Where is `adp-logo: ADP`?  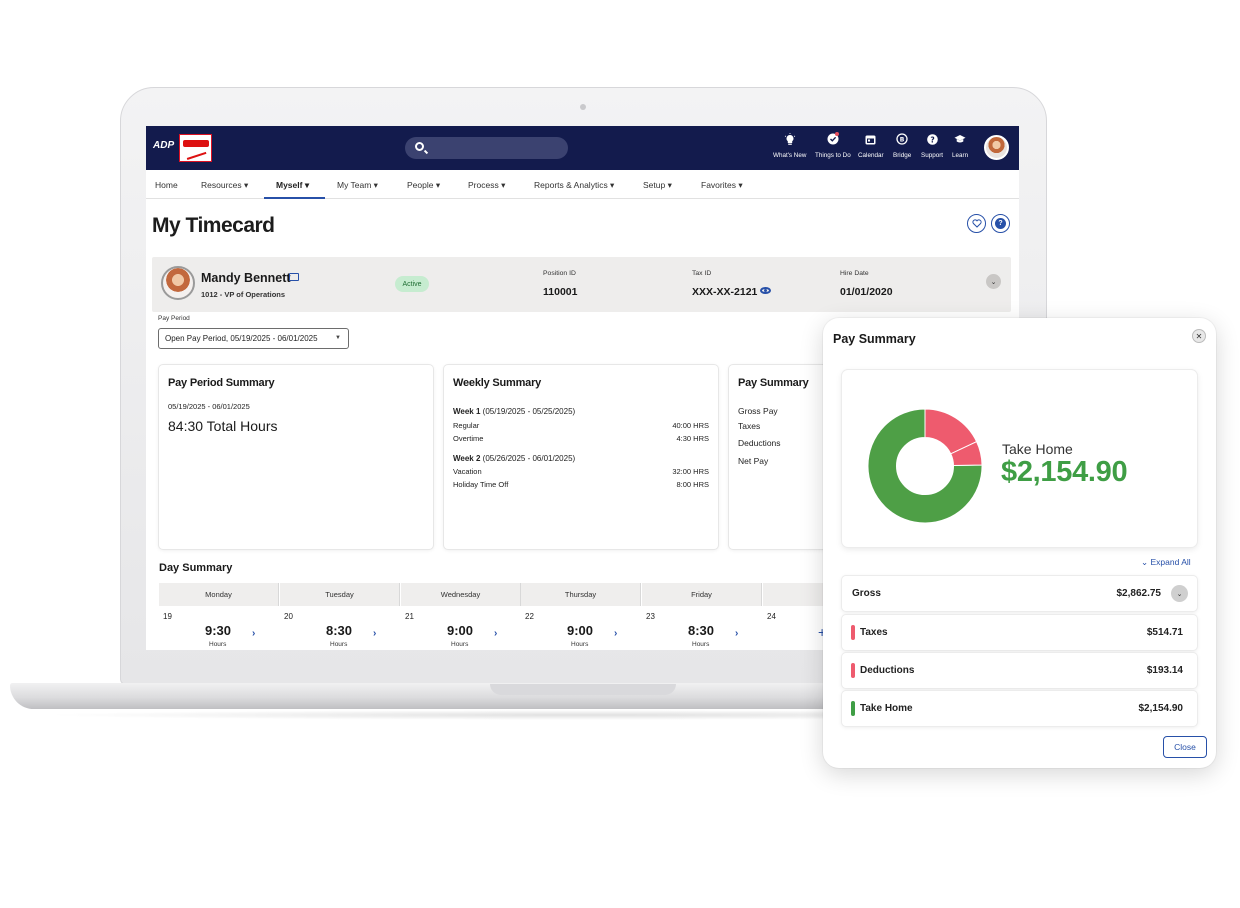
adp-logo: ADP is located at coordinates (164, 145).